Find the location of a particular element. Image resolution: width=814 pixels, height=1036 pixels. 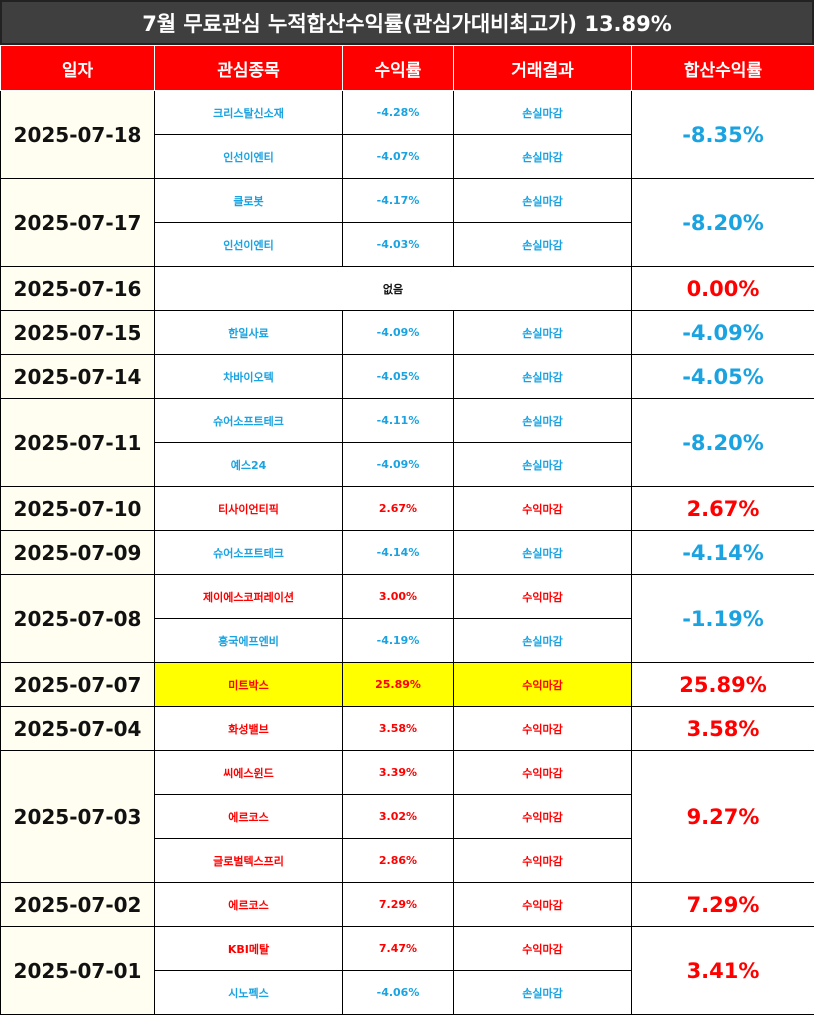

return-cell: 3.39% is located at coordinates (398, 772).